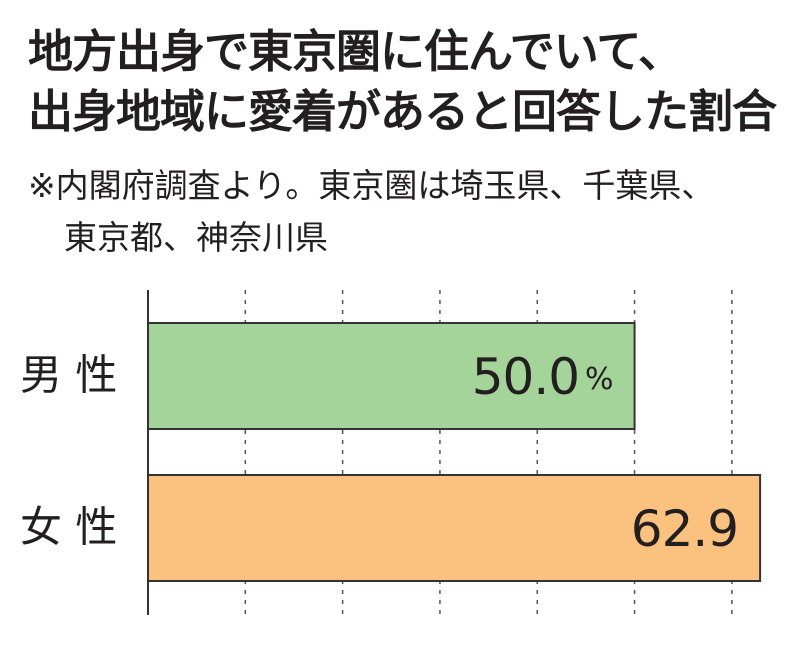 The height and width of the screenshot is (649, 800). What do you see at coordinates (371, 211) in the screenshot?
I see `chart-note: ※内閣府調査より。東京圏は埼玉県、千葉県、 東京都、神奈川県` at bounding box center [371, 211].